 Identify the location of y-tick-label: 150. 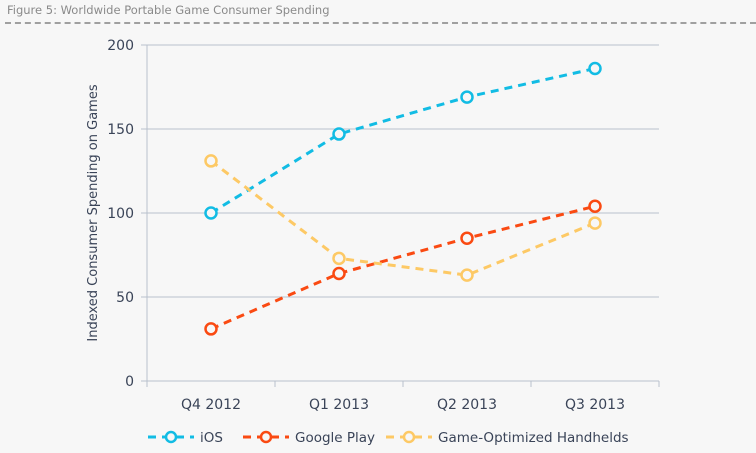
(120, 130).